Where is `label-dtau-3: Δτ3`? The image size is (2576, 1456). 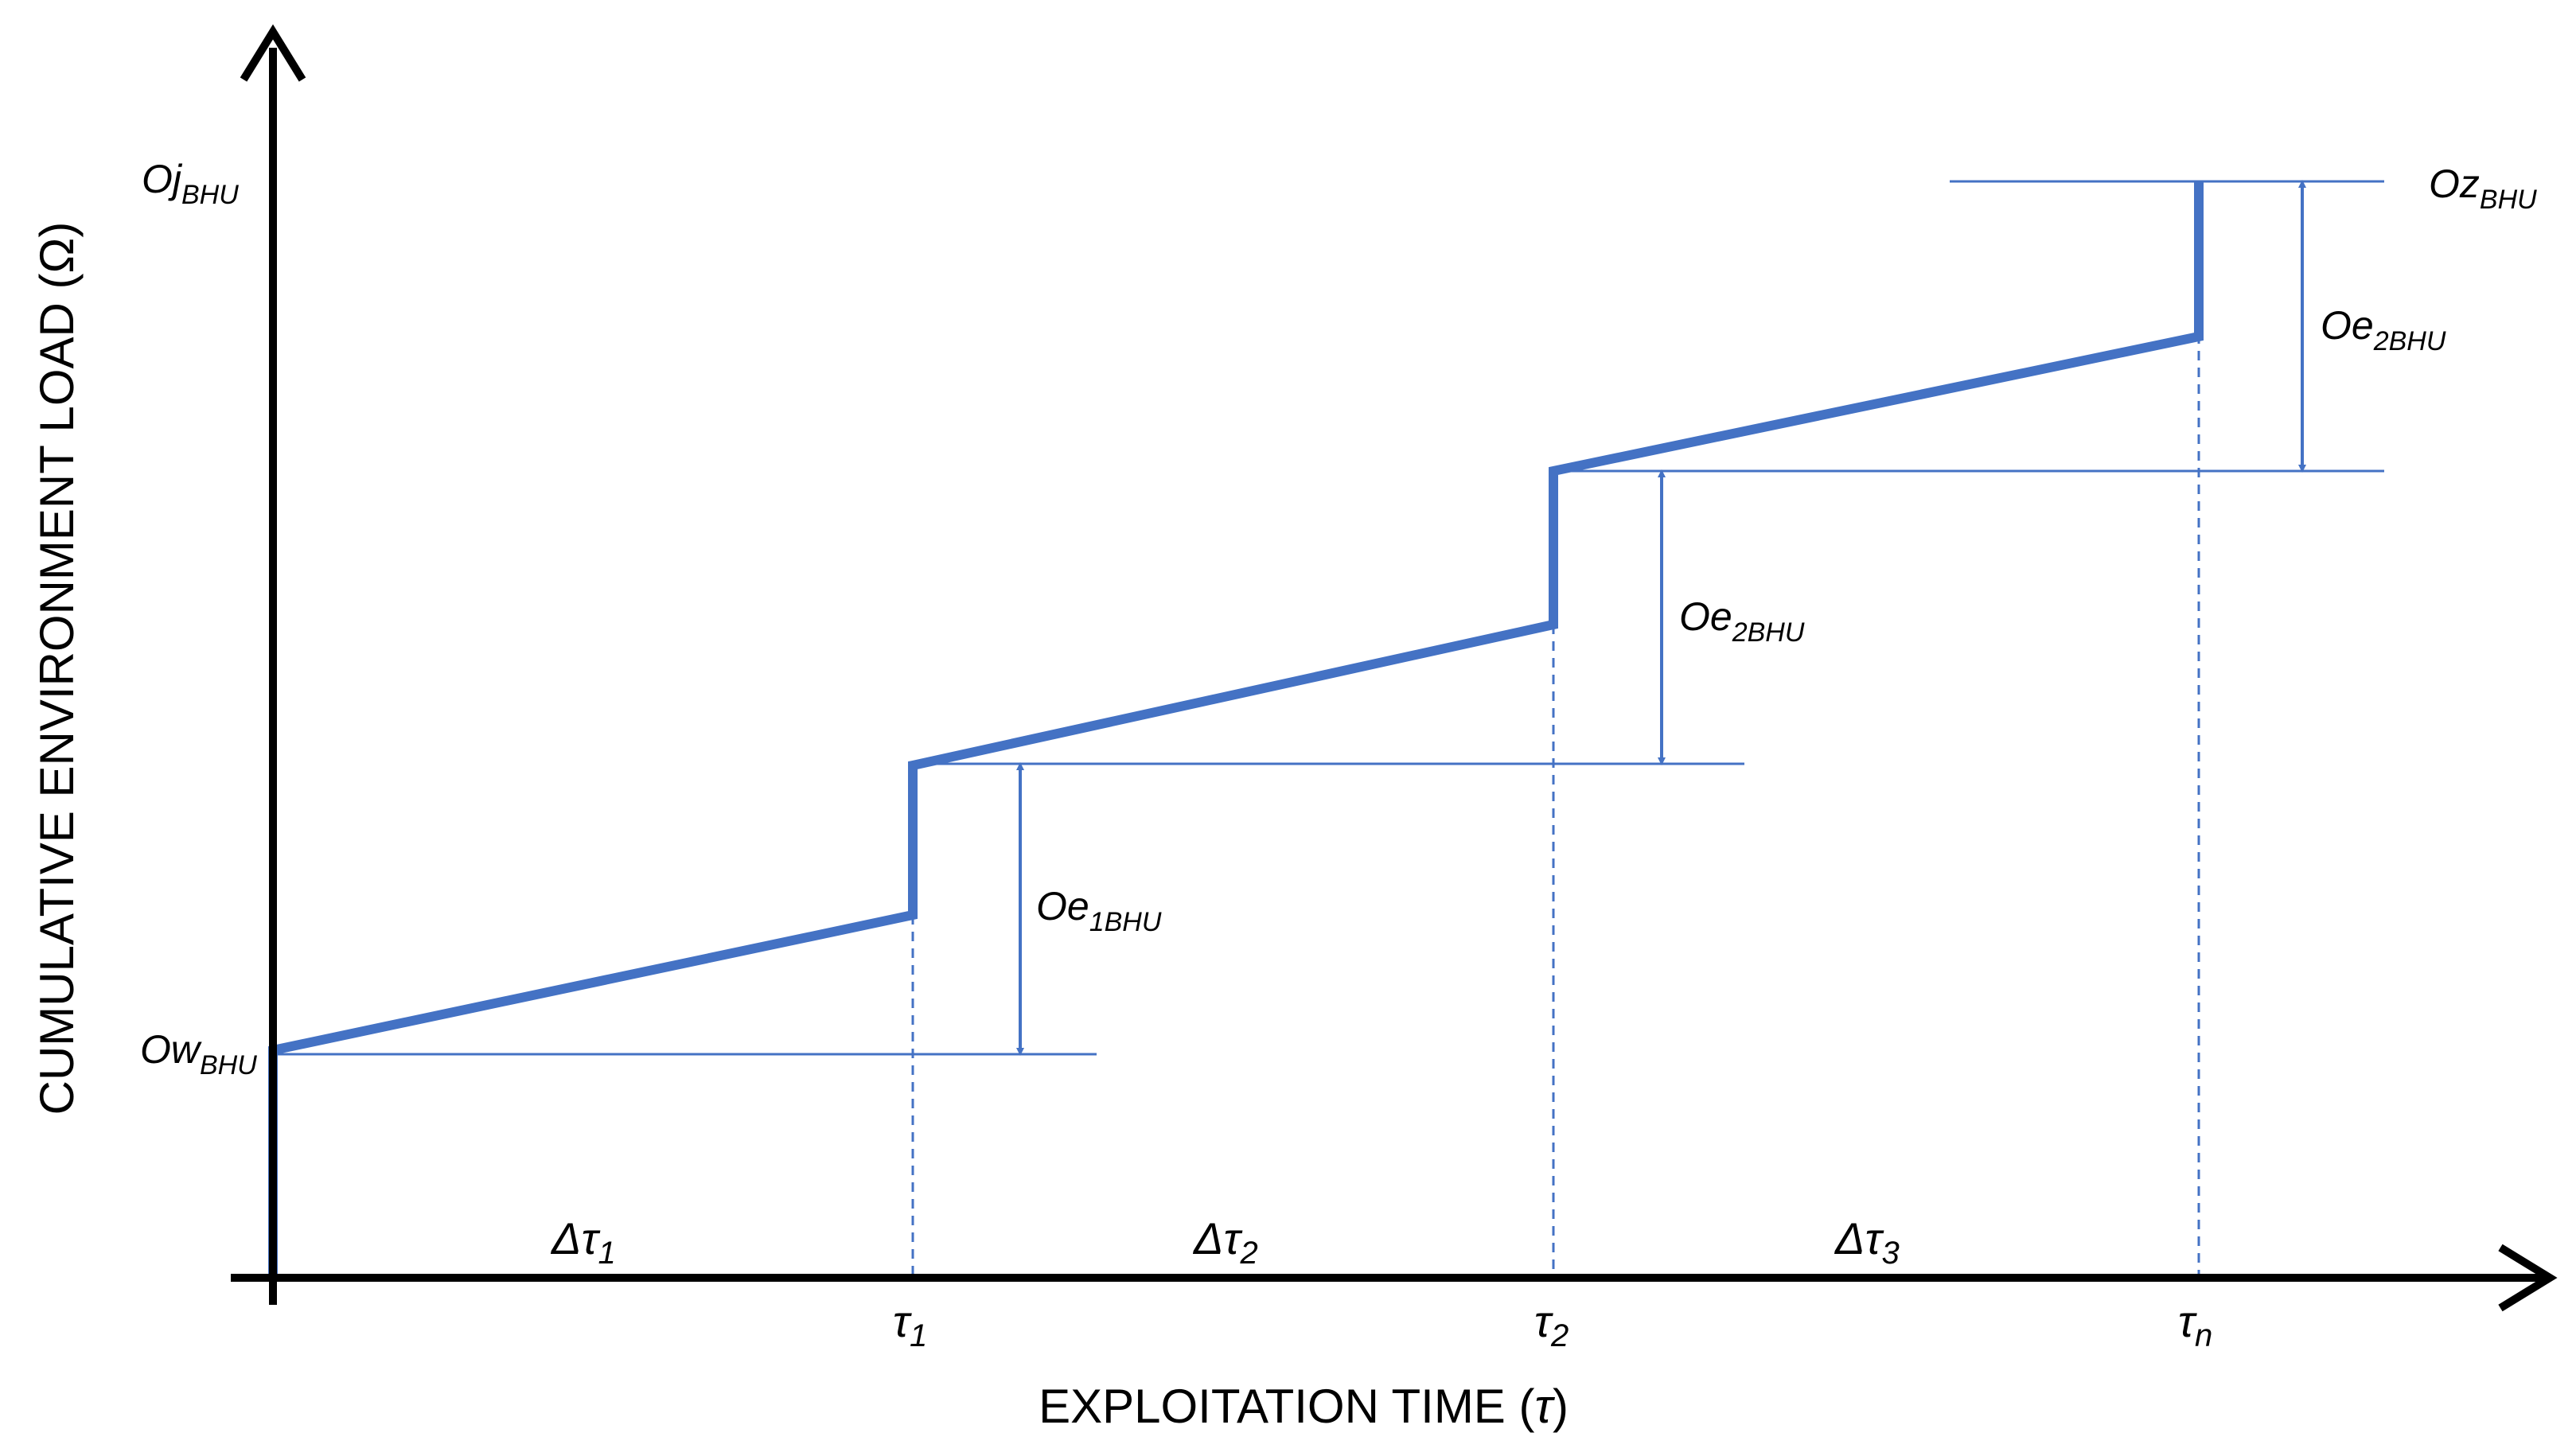
label-dtau-3: Δτ3 is located at coordinates (1867, 1242).